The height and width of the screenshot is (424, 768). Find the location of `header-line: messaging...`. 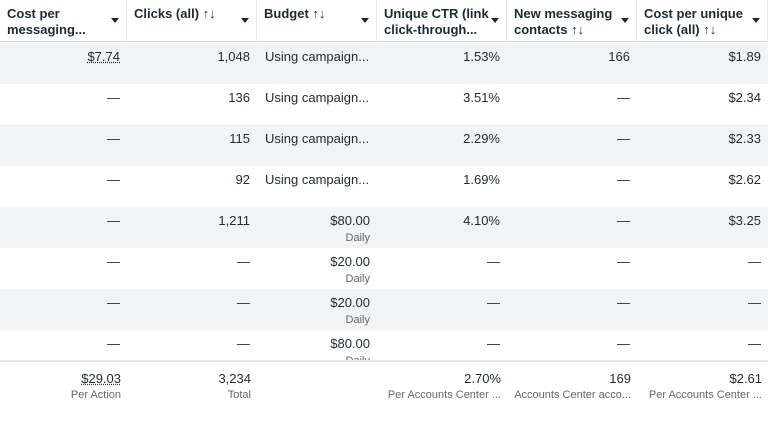

header-line: messaging... is located at coordinates (46, 29).